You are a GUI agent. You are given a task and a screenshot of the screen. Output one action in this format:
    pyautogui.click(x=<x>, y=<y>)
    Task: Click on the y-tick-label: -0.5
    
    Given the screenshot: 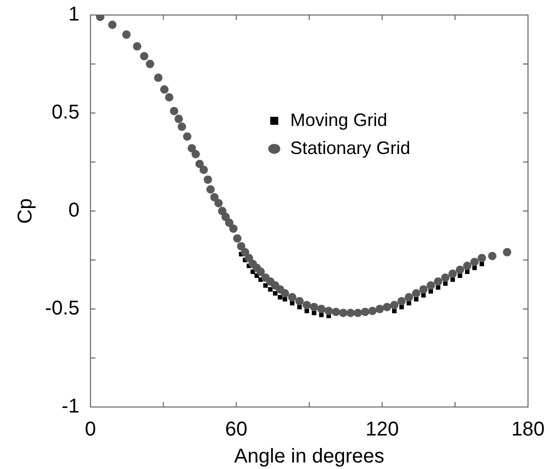 What is the action you would take?
    pyautogui.click(x=62, y=309)
    